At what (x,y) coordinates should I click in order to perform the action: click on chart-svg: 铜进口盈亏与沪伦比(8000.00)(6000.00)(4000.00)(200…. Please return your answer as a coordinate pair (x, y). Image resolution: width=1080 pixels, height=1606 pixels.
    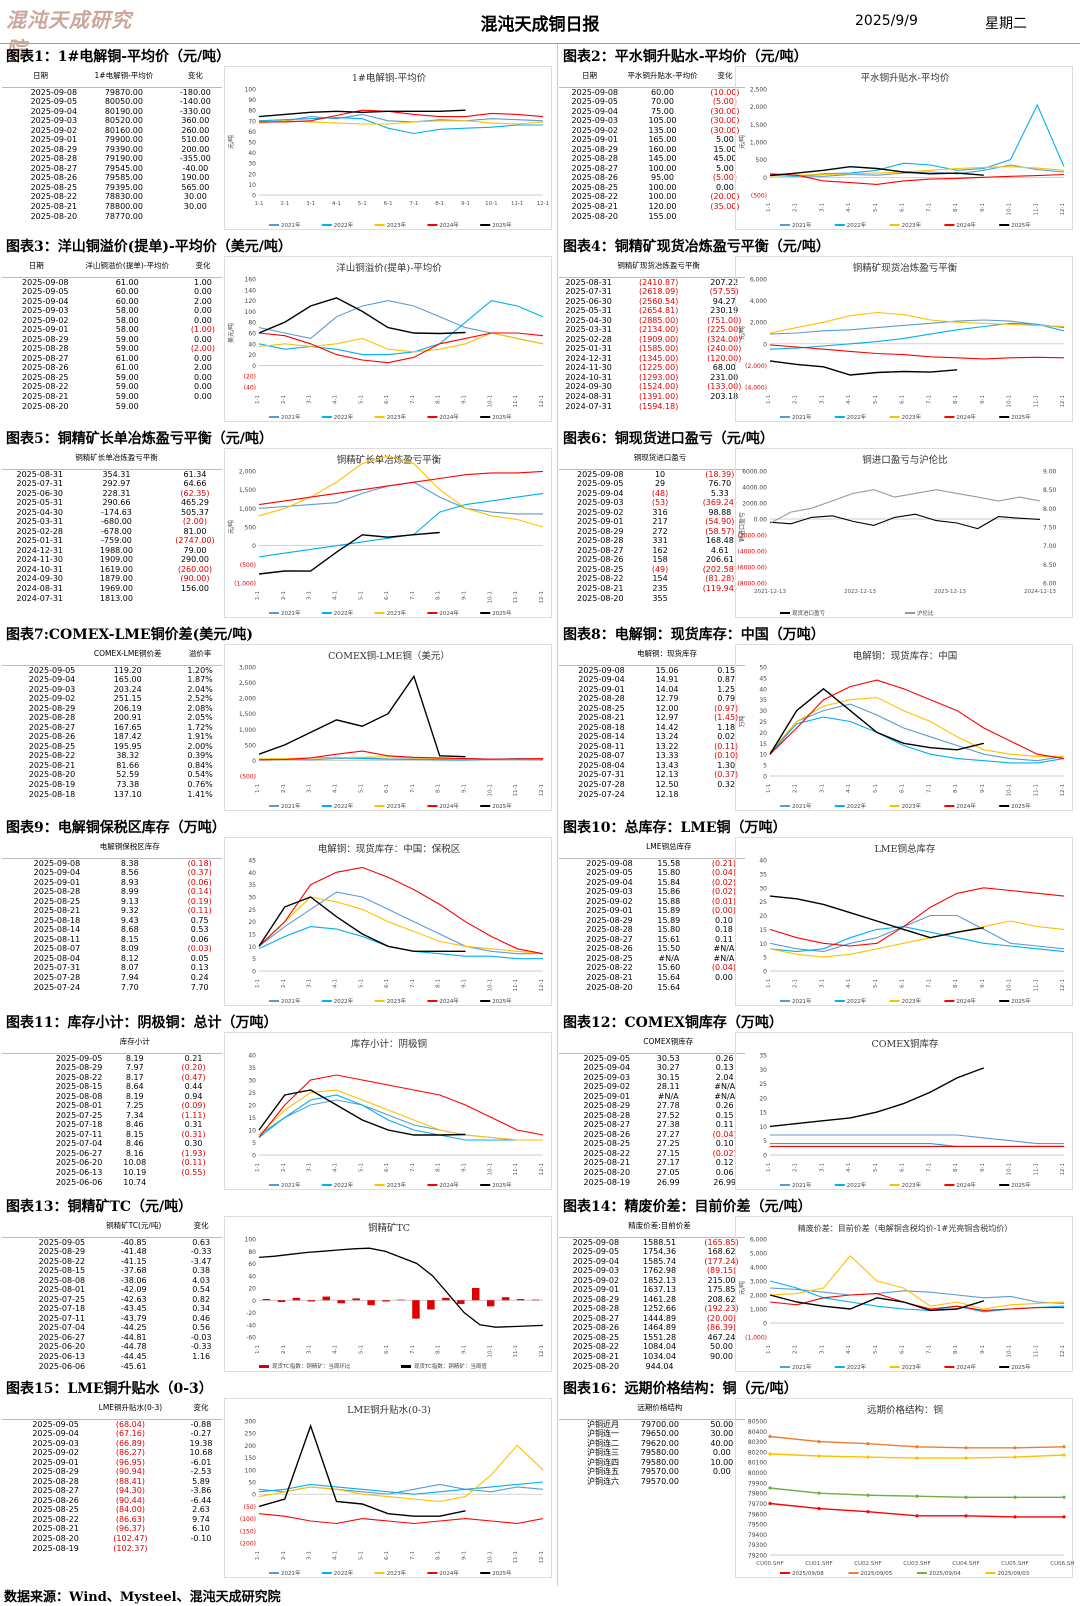
    Looking at the image, I should click on (897, 535).